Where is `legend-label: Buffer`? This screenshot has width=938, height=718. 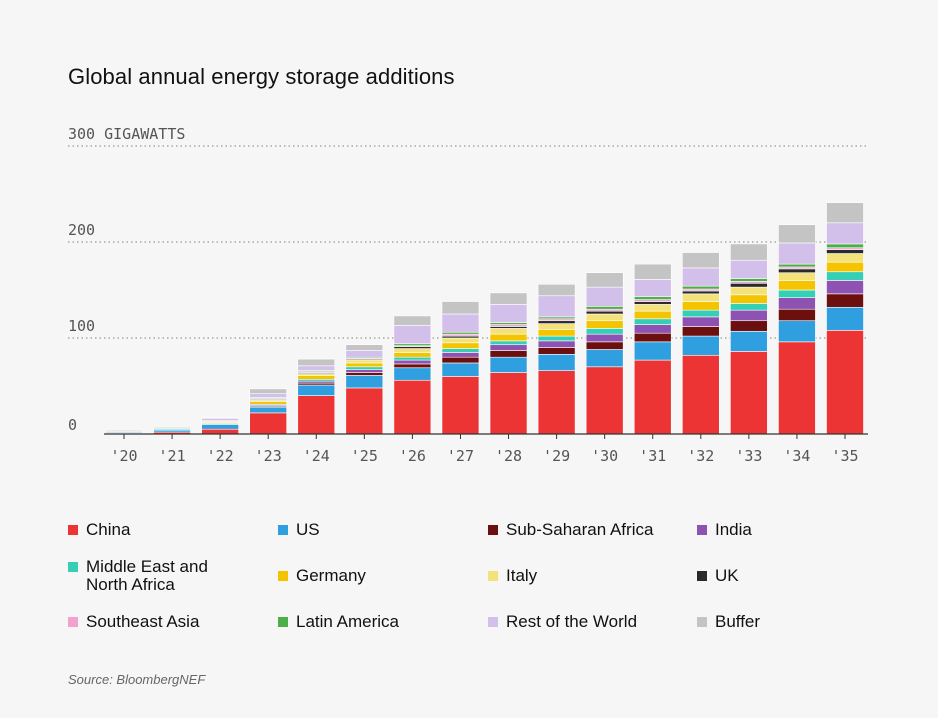
legend-label: Buffer is located at coordinates (738, 621).